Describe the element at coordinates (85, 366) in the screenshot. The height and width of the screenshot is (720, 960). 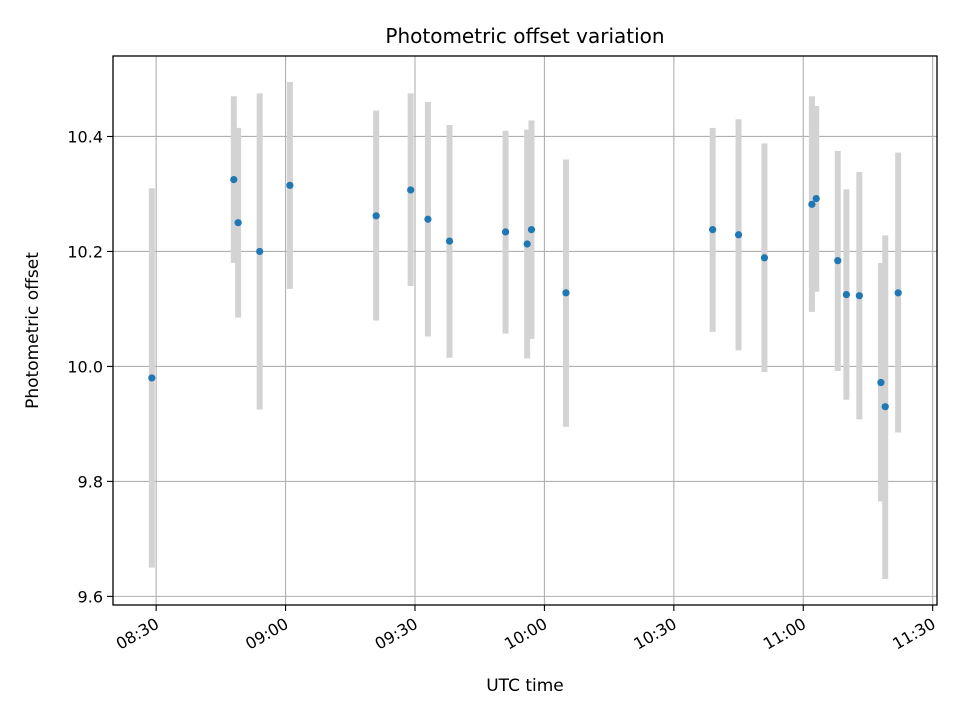
I see `y-tick-label: 10.0` at that location.